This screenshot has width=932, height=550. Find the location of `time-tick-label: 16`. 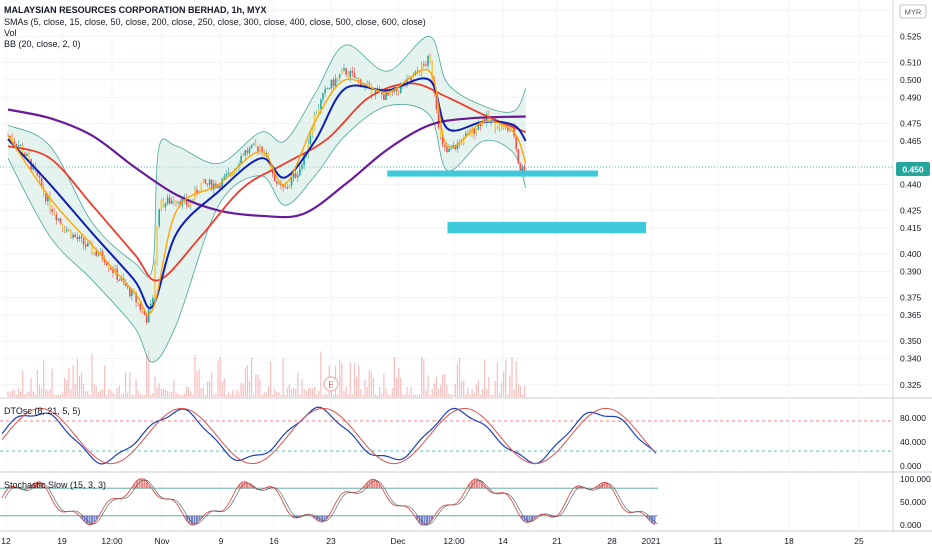

time-tick-label: 16 is located at coordinates (274, 541).